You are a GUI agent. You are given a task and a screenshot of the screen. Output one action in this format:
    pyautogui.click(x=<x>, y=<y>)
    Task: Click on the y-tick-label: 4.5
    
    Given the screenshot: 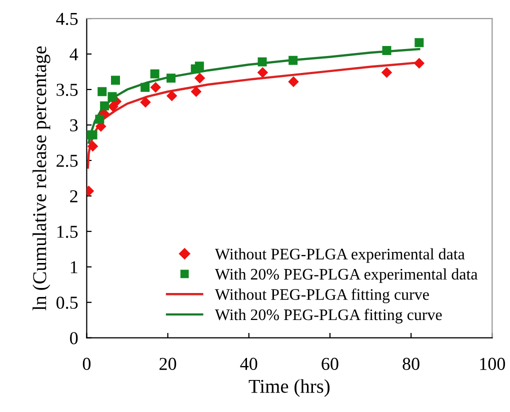 What is the action you would take?
    pyautogui.click(x=67, y=19)
    